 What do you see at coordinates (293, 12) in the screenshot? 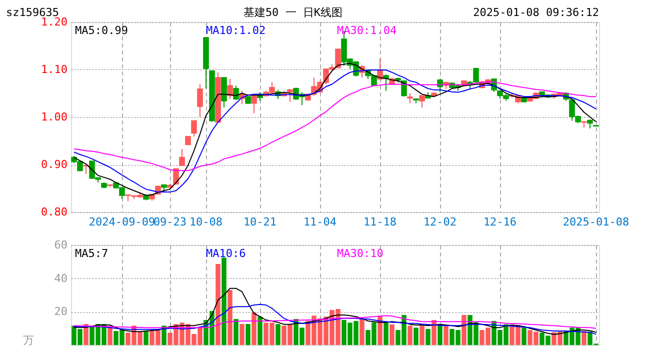
I see `chart-title: 基建50 一 日K线图` at bounding box center [293, 12].